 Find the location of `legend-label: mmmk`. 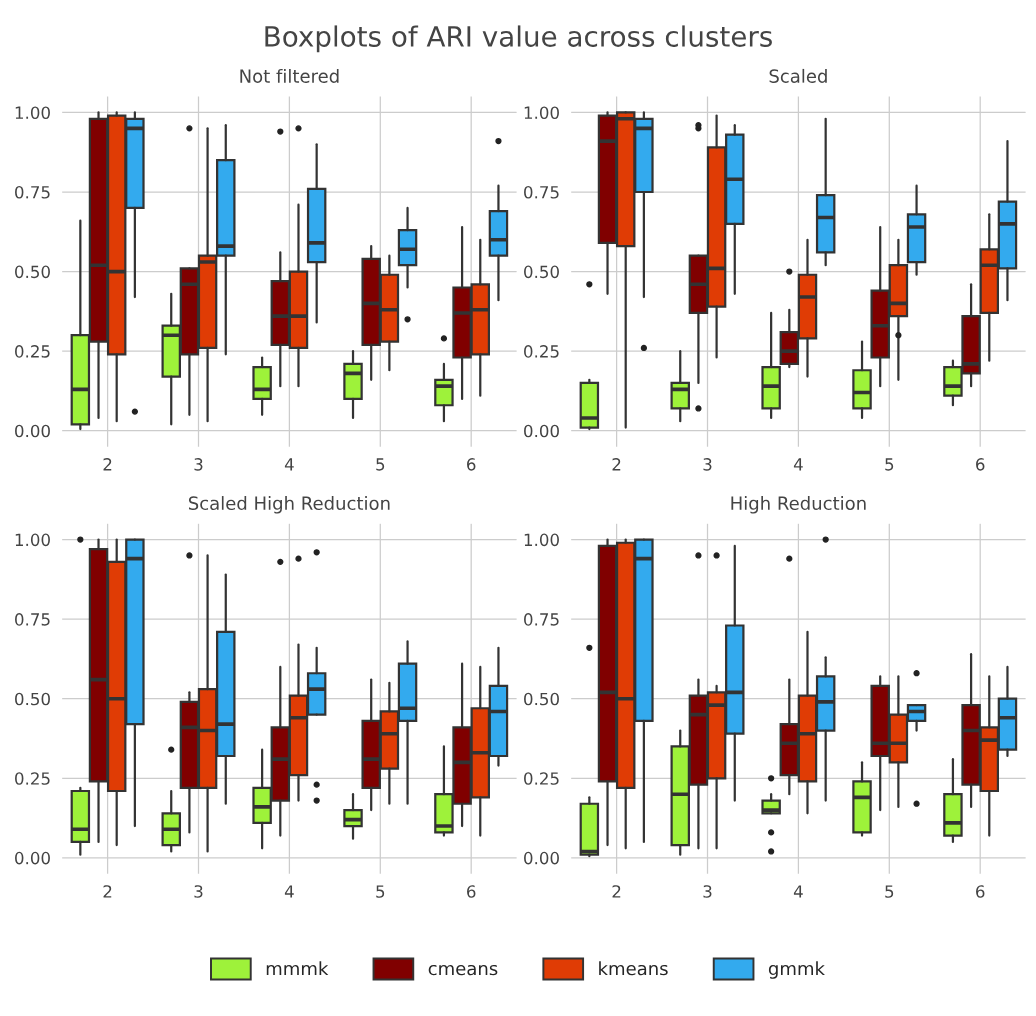

legend-label: mmmk is located at coordinates (297, 968).